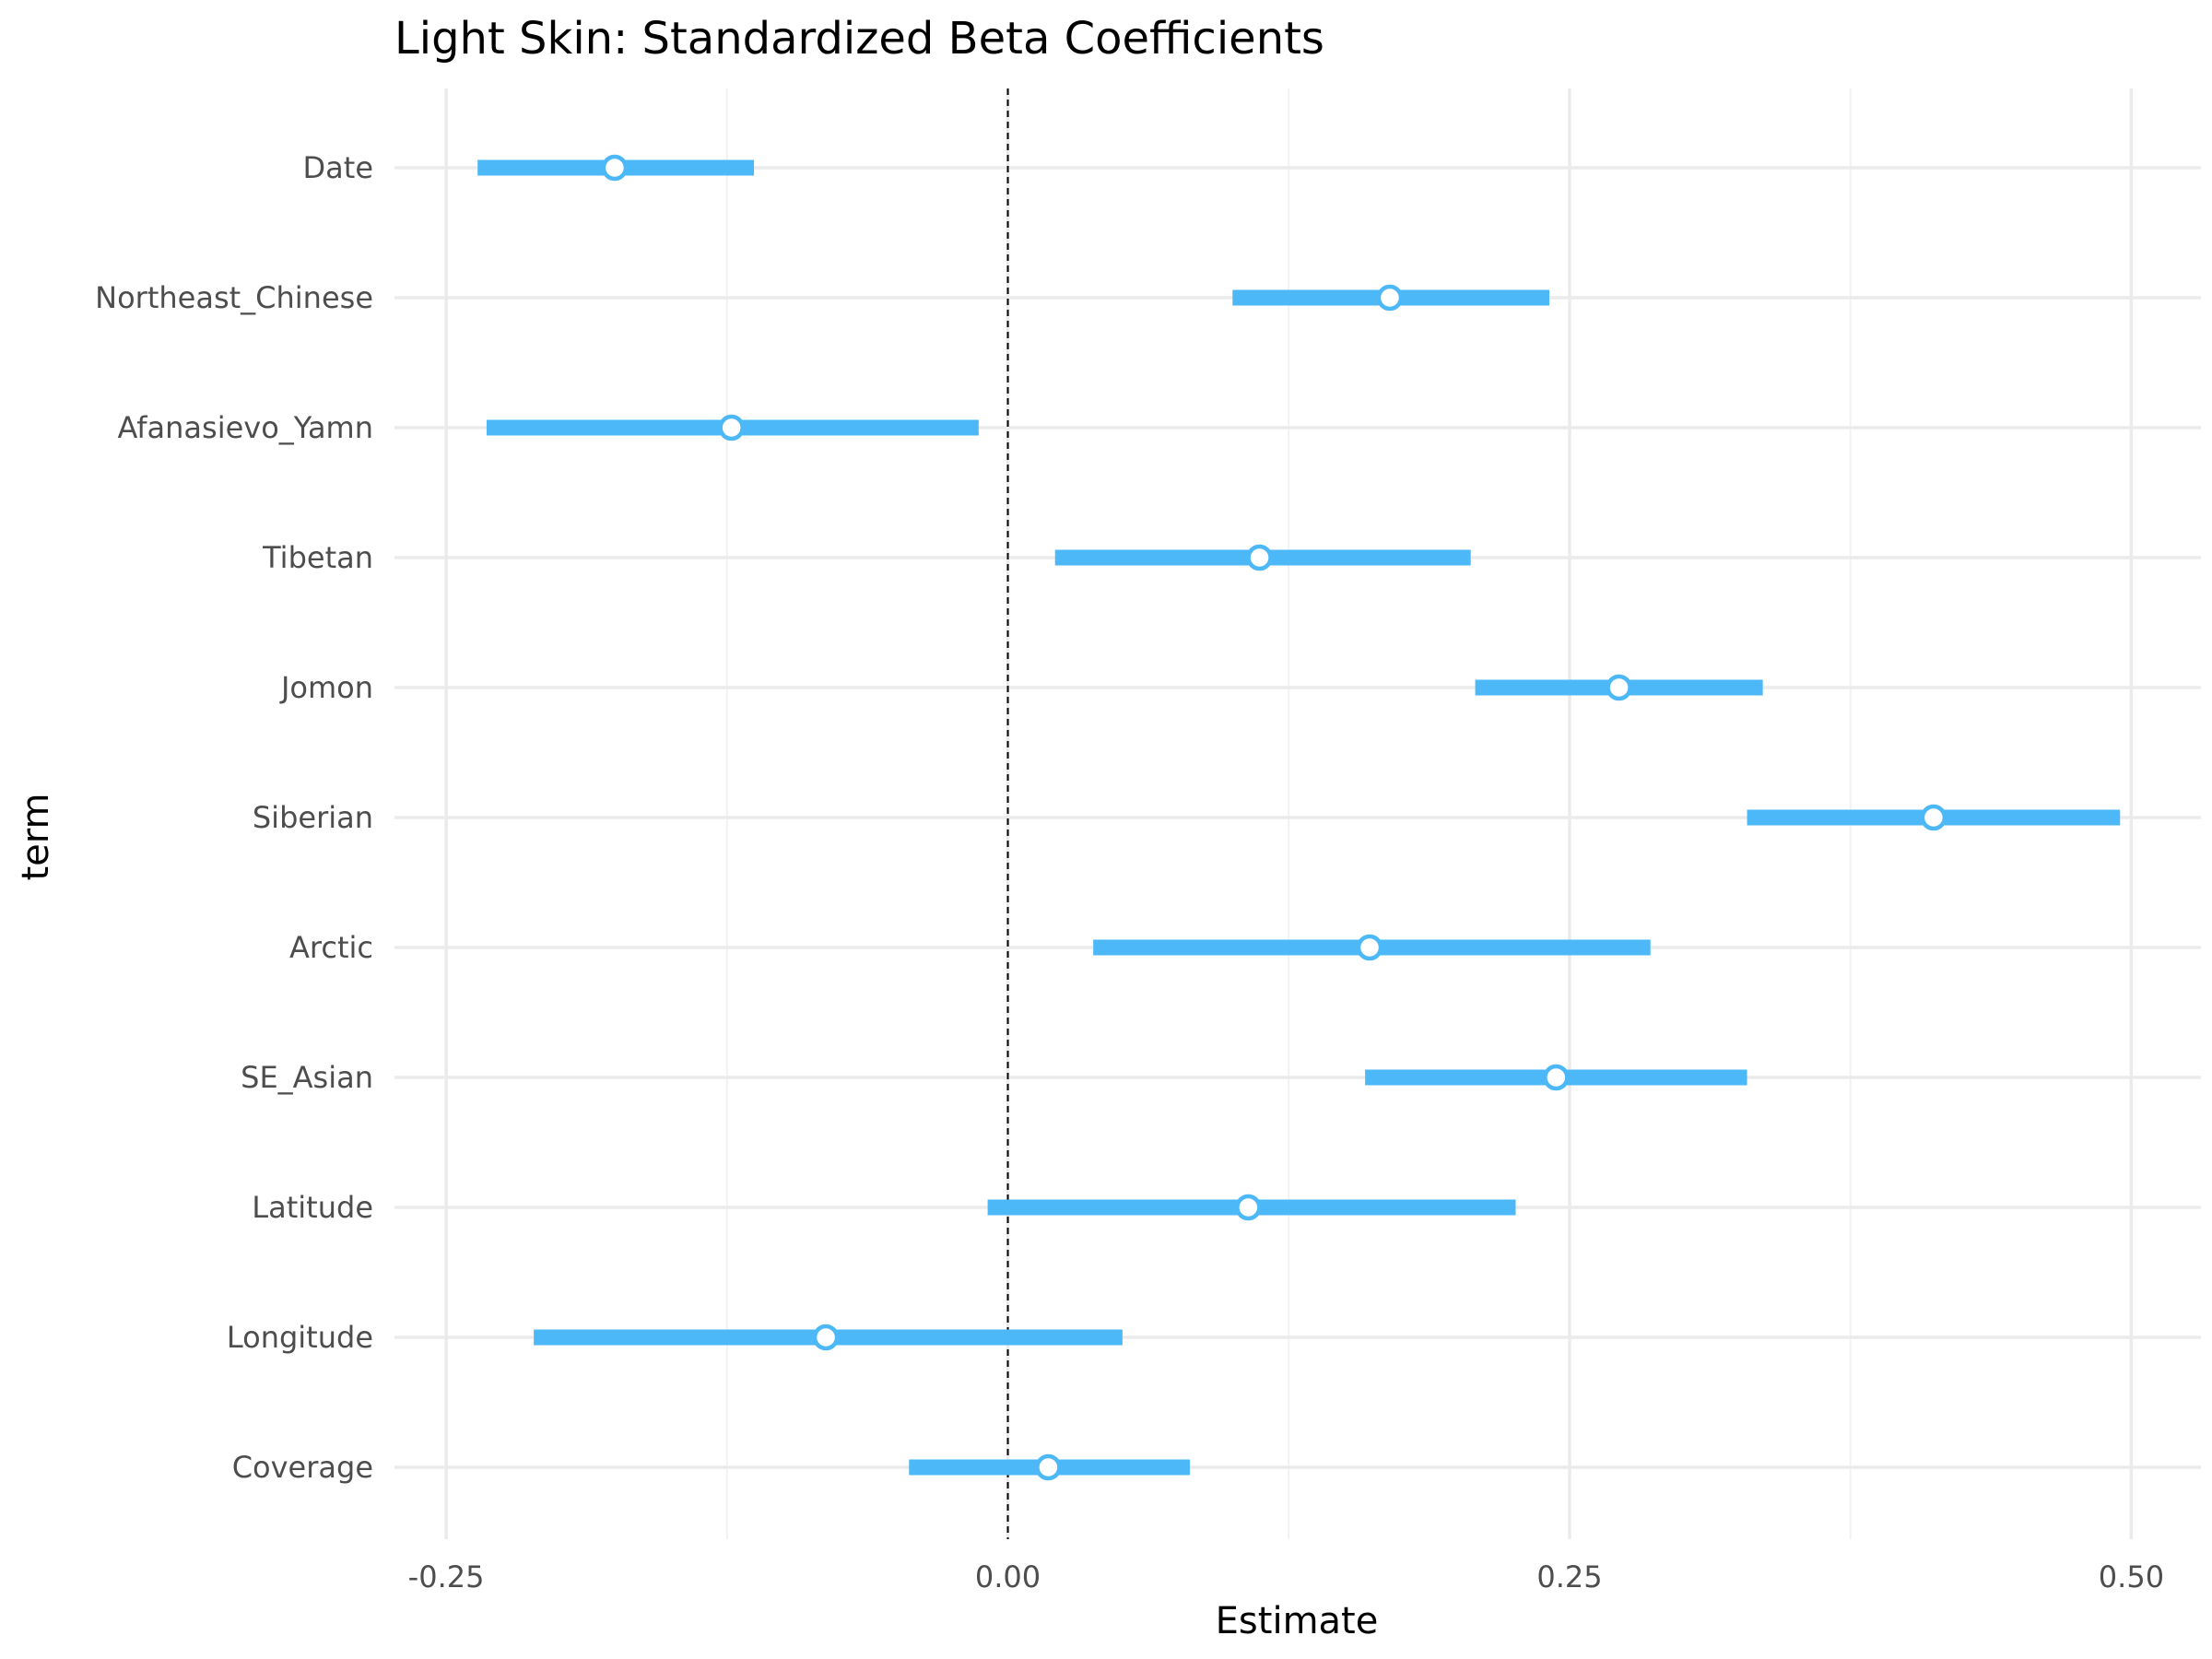 This screenshot has width=2212, height=1659. Describe the element at coordinates (302, 1467) in the screenshot. I see `y-tick-label: Coverage` at that location.